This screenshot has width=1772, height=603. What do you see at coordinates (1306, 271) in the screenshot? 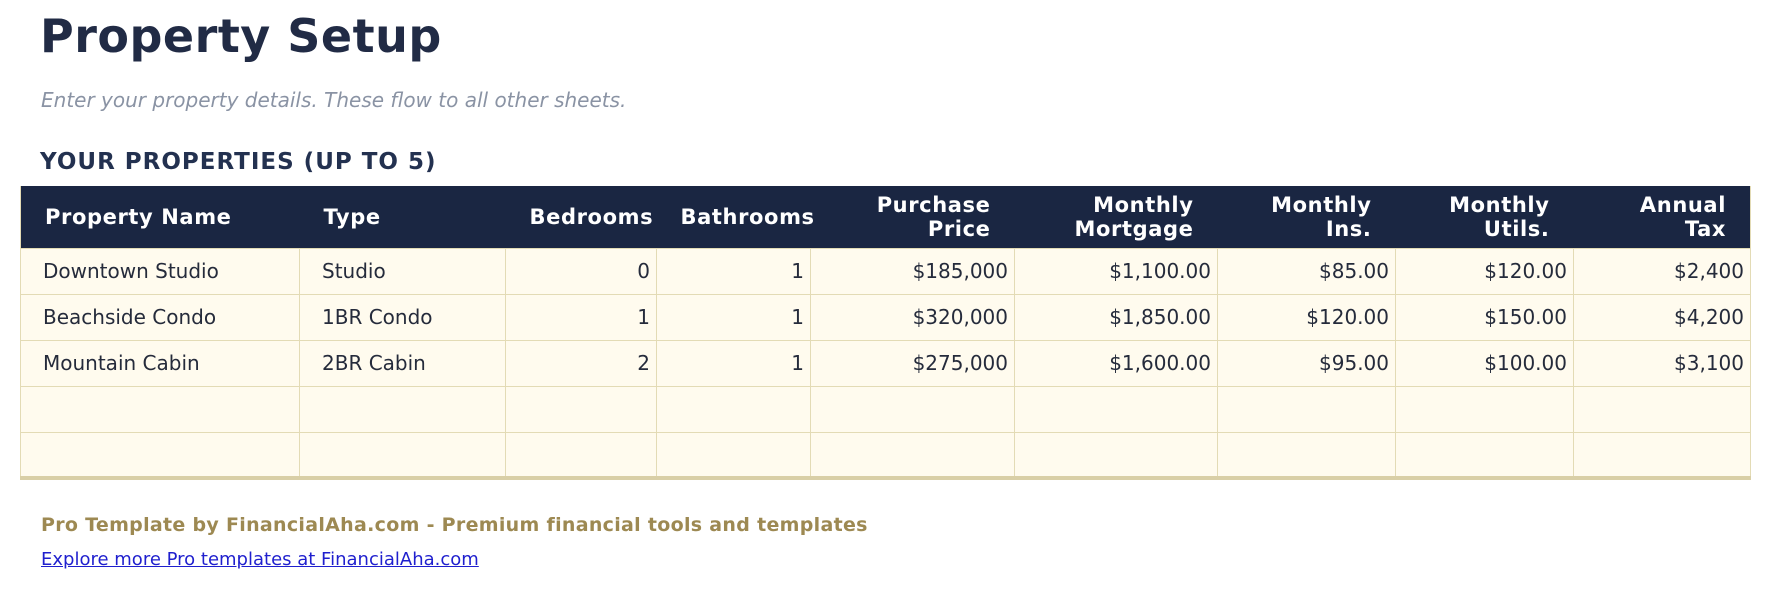
I see `cell-monthly-ins-row1: $85.00` at bounding box center [1306, 271].